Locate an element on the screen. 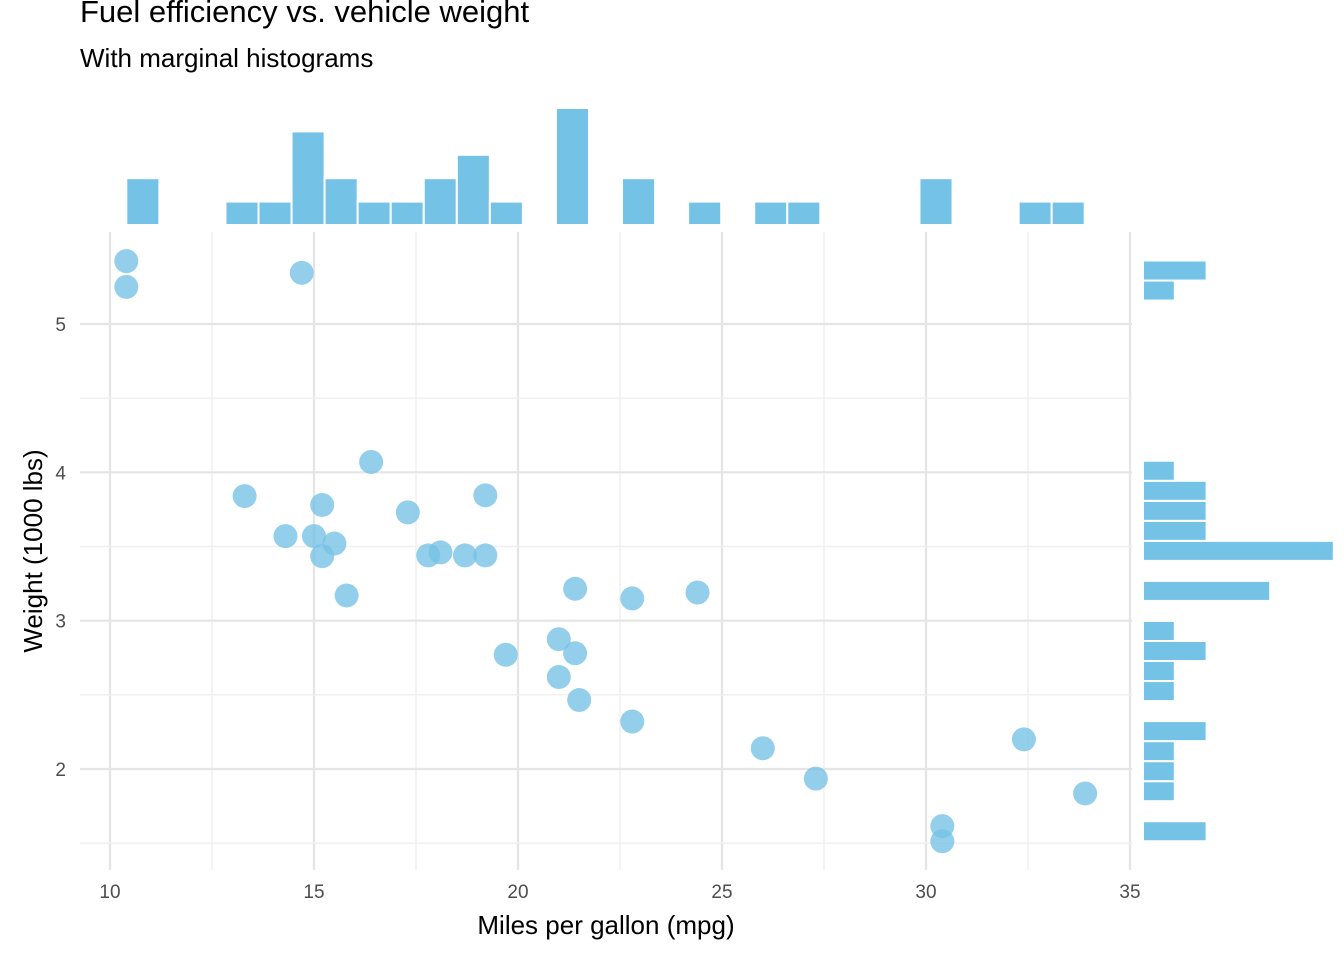 Image resolution: width=1344 pixels, height=960 pixels. x-tick-label: 15 is located at coordinates (313, 892).